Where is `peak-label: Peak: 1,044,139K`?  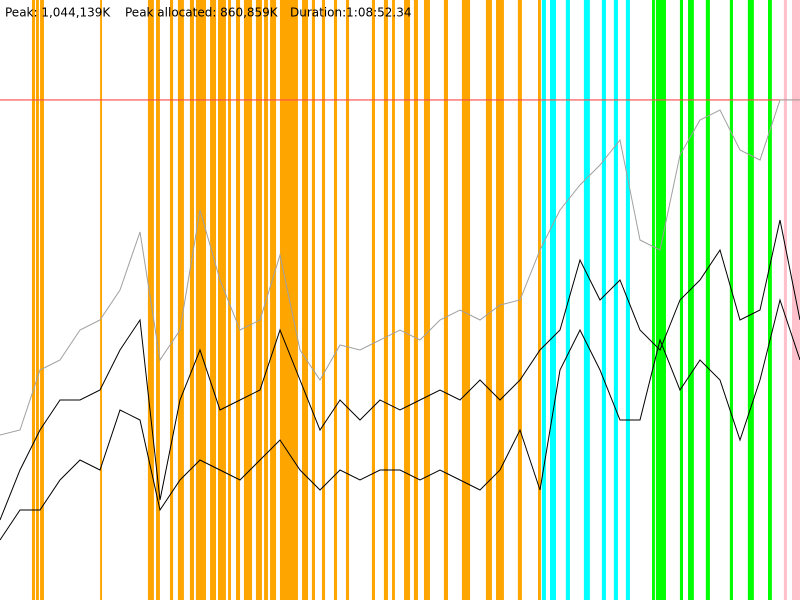
peak-label: Peak: 1,044,139K is located at coordinates (58, 13).